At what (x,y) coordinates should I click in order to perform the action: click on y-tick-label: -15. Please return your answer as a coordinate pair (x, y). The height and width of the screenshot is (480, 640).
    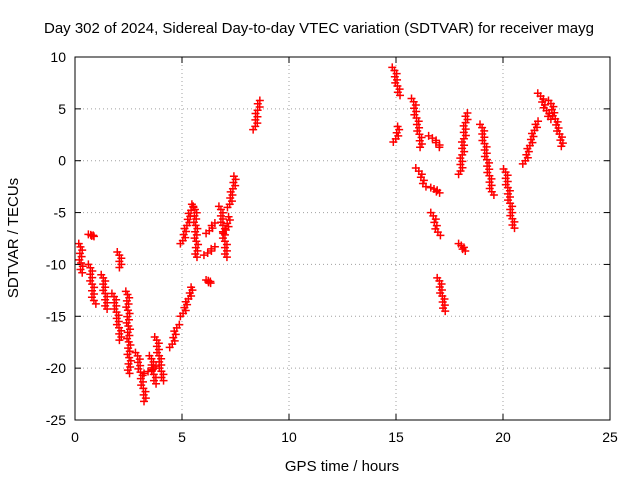
    Looking at the image, I should click on (56, 316).